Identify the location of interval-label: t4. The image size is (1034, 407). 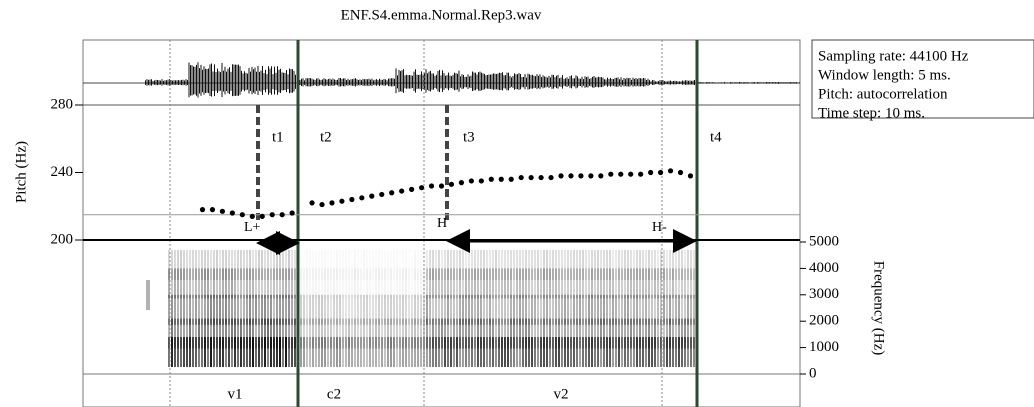
(716, 137).